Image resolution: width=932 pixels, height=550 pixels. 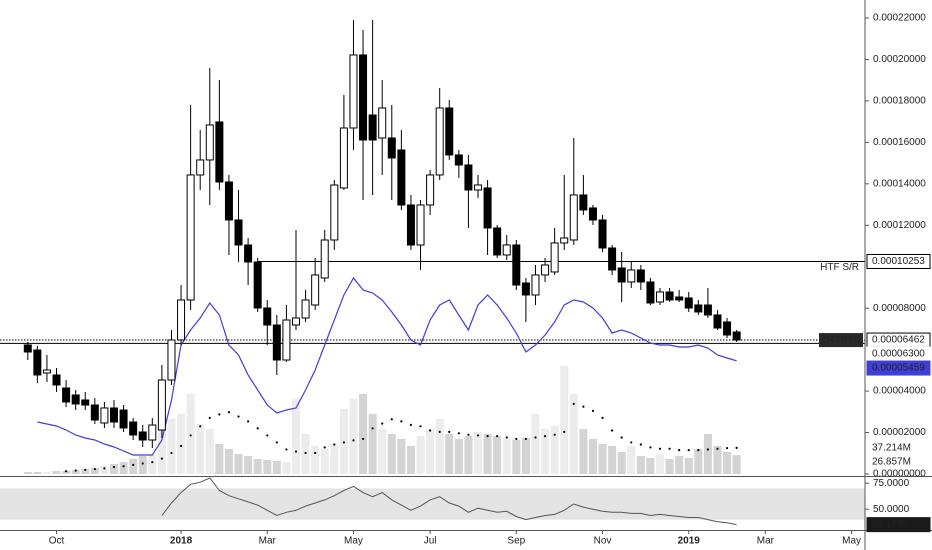 I want to click on volume-label: 26.857M, so click(x=891, y=462).